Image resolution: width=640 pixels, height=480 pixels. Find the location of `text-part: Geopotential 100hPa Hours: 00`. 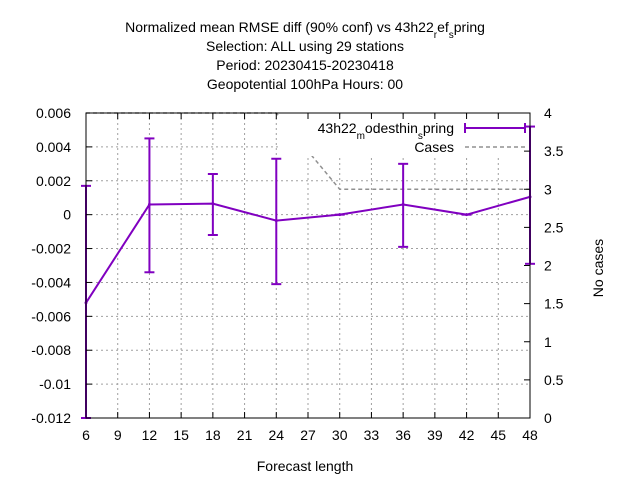

text-part: Geopotential 100hPa Hours: 00 is located at coordinates (305, 84).